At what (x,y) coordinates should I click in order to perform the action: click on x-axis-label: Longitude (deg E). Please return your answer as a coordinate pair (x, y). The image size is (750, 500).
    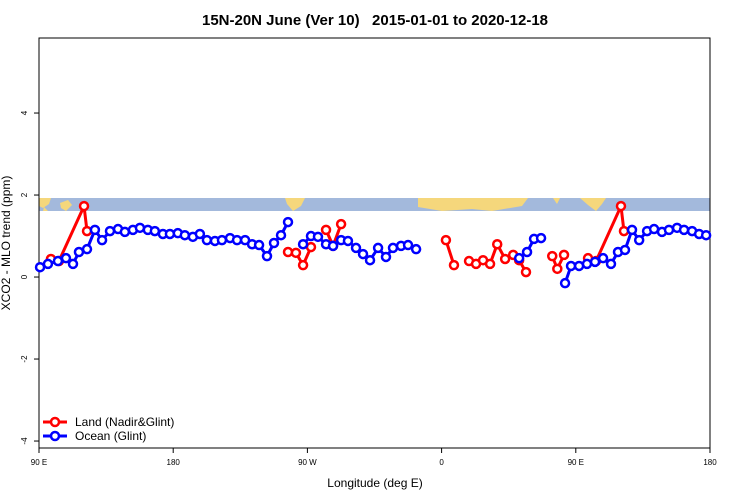
    Looking at the image, I should click on (374, 483).